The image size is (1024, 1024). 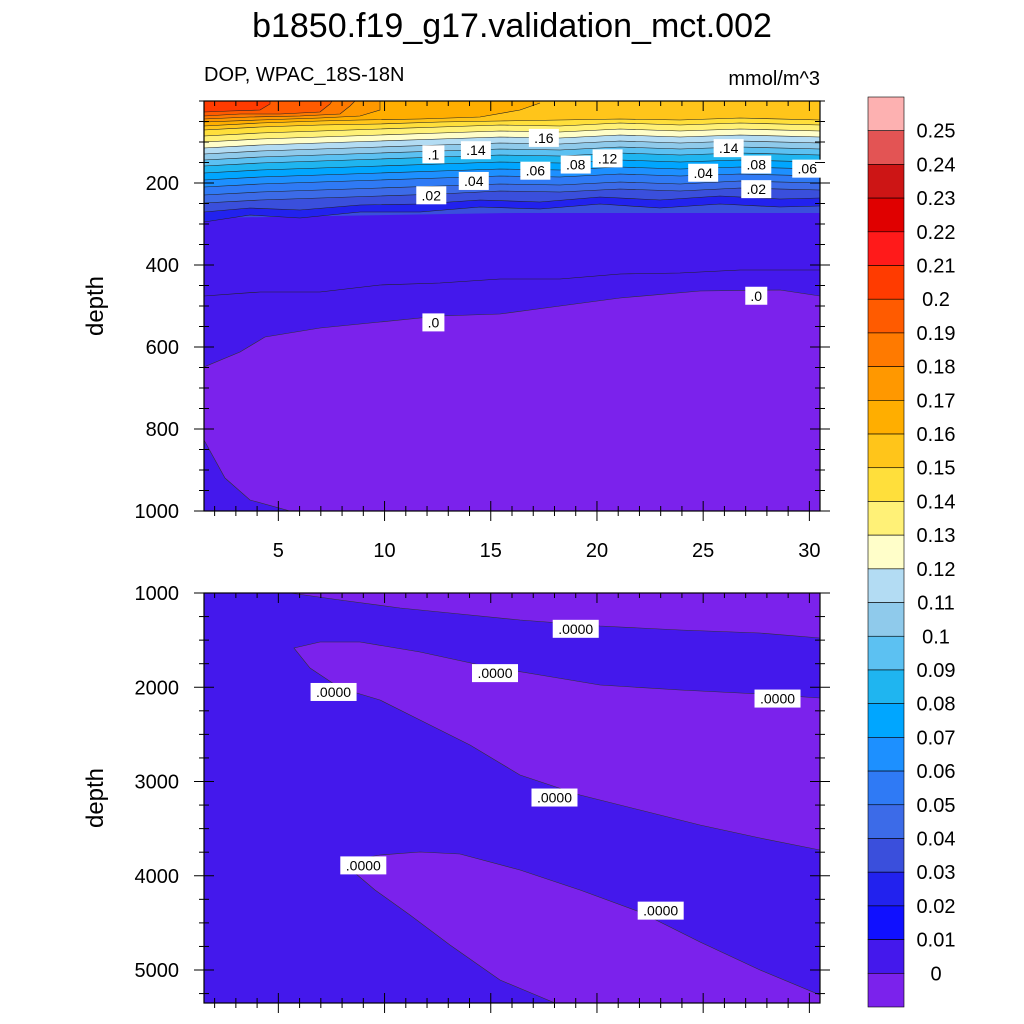 I want to click on colorbar-tick-label: 0.16, so click(x=936, y=435).